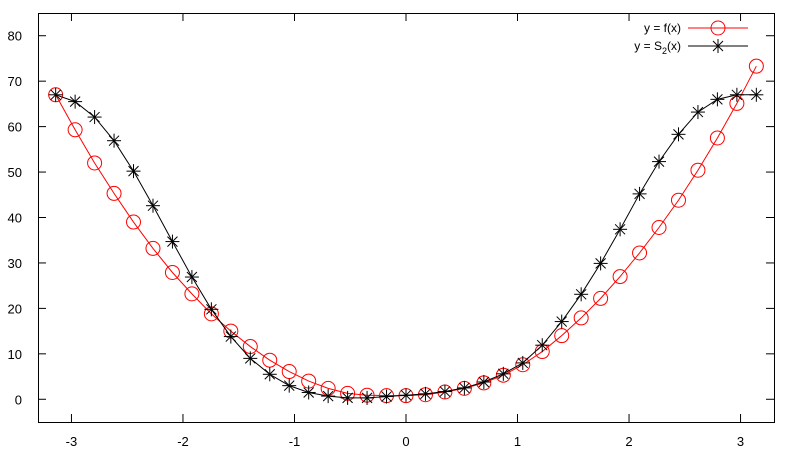  I want to click on x-tick-label: -2, so click(183, 441).